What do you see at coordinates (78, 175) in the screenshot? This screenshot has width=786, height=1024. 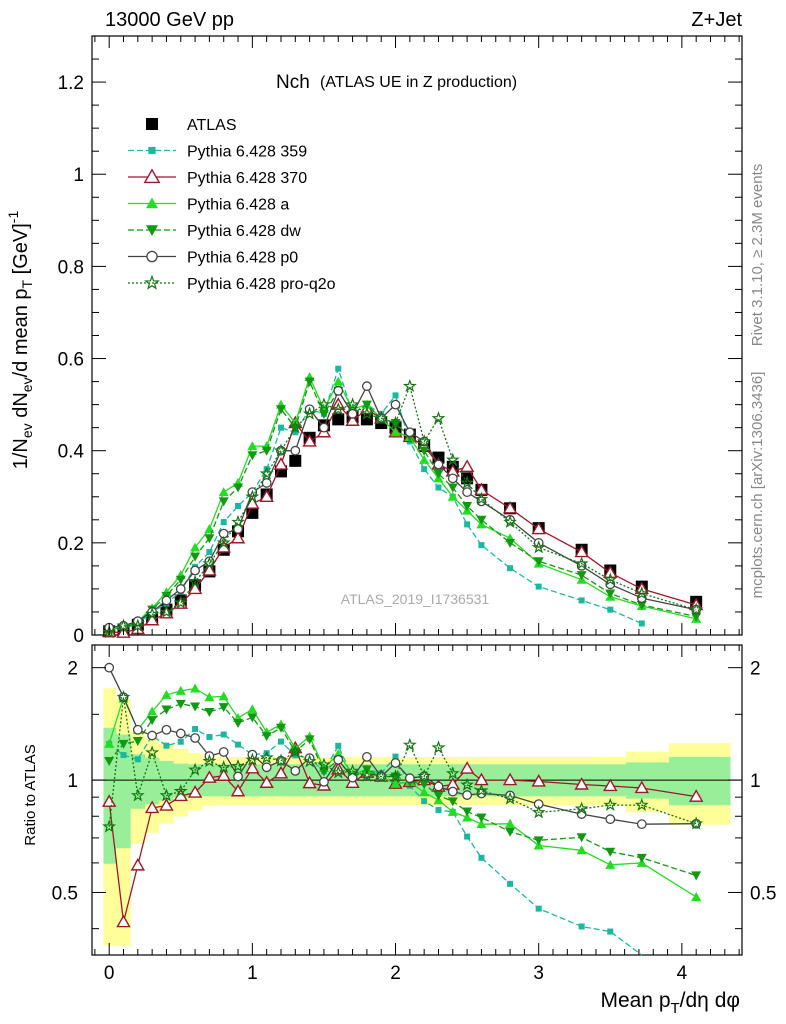 I see `y-tick-label: 1` at bounding box center [78, 175].